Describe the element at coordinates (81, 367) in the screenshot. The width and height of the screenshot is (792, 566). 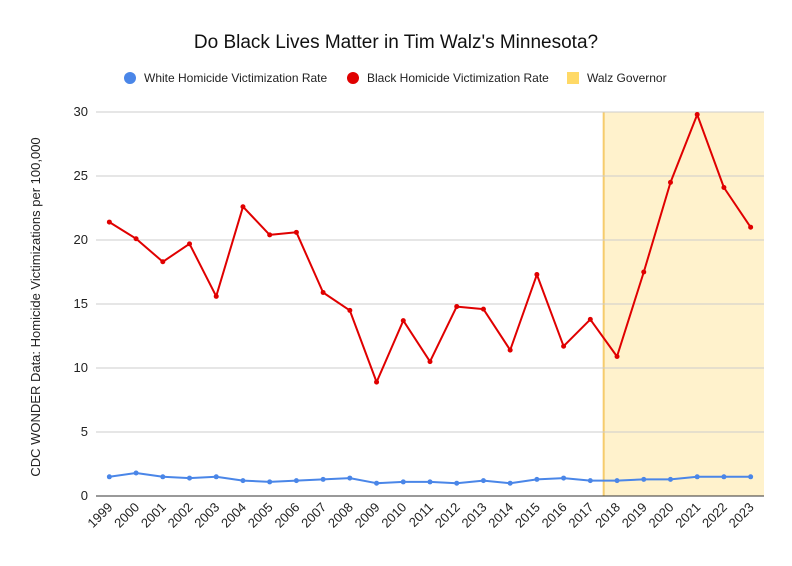
I see `y-tick-label: 10` at that location.